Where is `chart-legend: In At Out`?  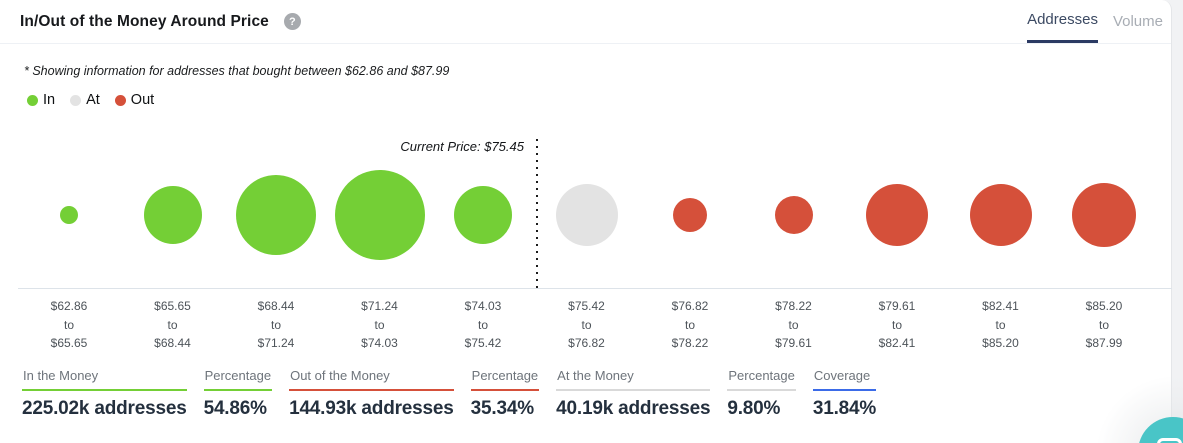
chart-legend: In At Out is located at coordinates (90, 100).